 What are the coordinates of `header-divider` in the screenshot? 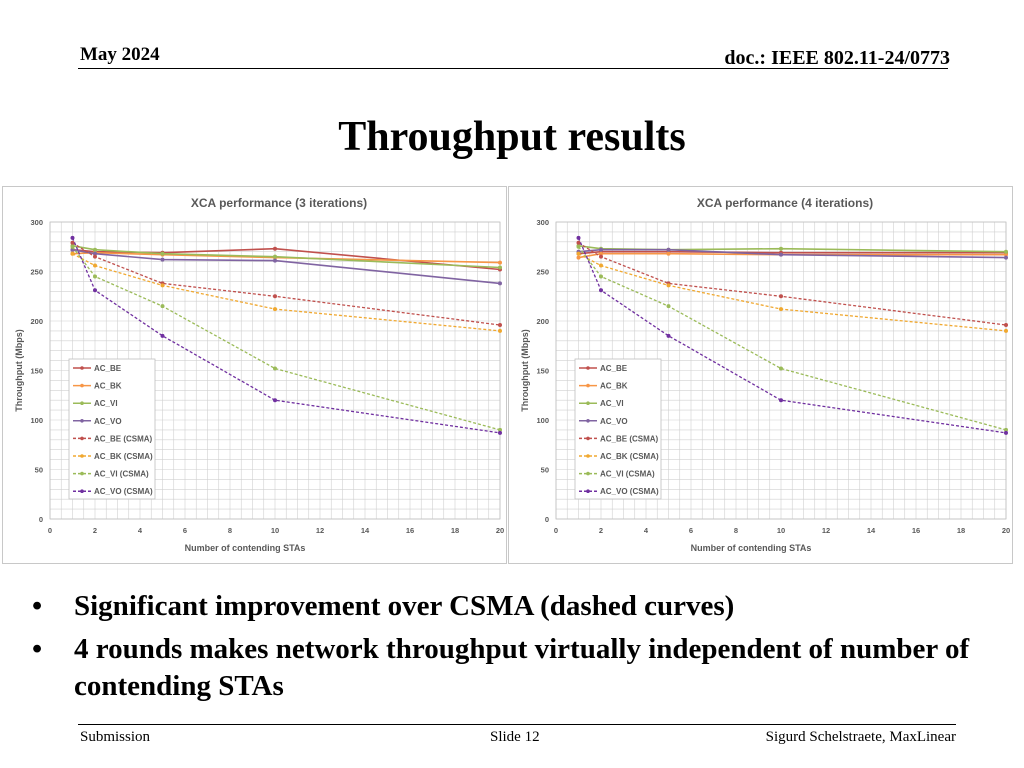 It's located at (513, 68).